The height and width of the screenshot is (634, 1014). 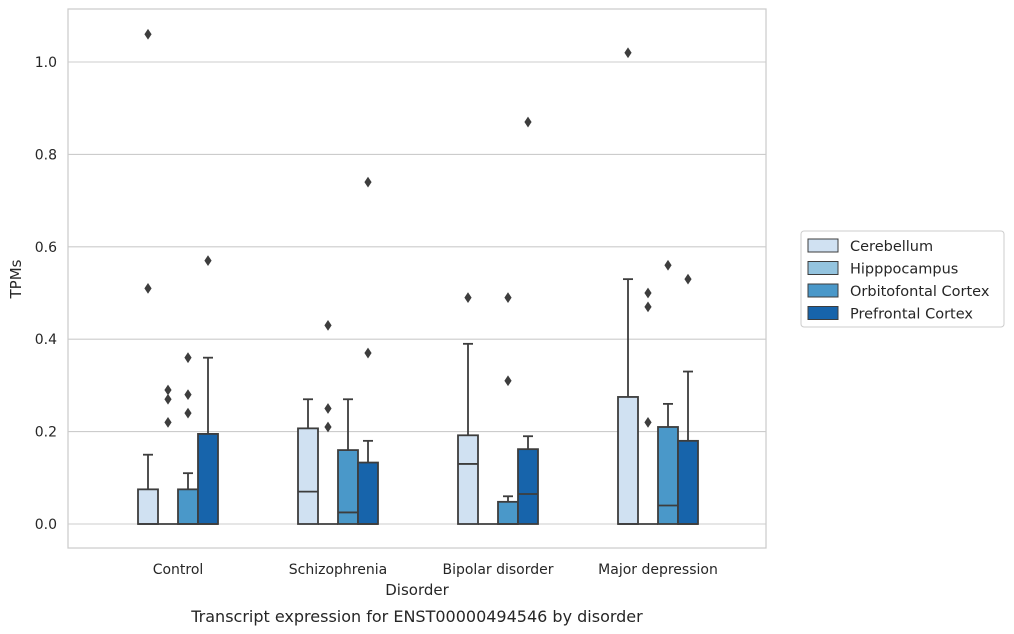 What do you see at coordinates (46, 525) in the screenshot?
I see `y-tick-label: 0.0` at bounding box center [46, 525].